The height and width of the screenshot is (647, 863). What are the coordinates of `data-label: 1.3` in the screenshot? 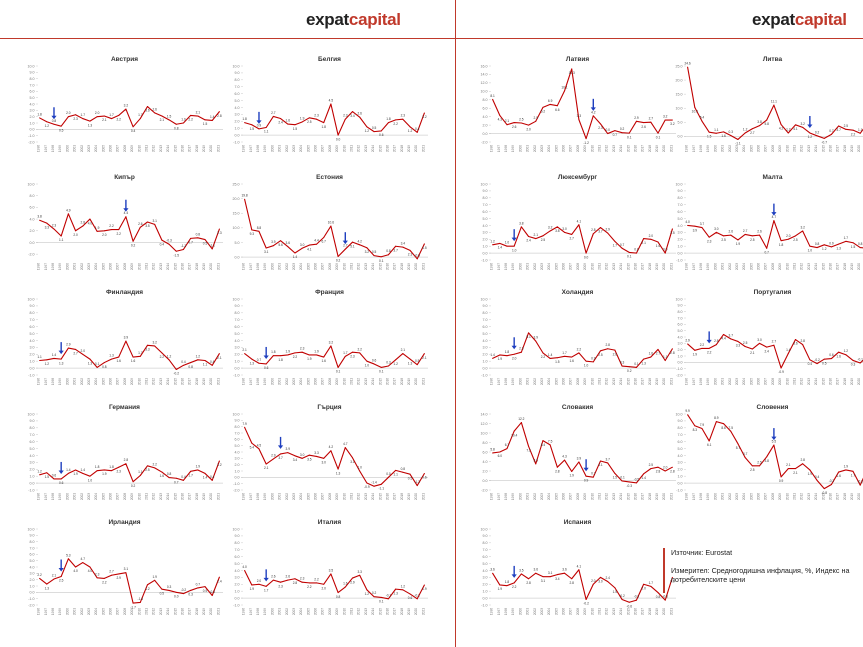 It's located at (838, 248).